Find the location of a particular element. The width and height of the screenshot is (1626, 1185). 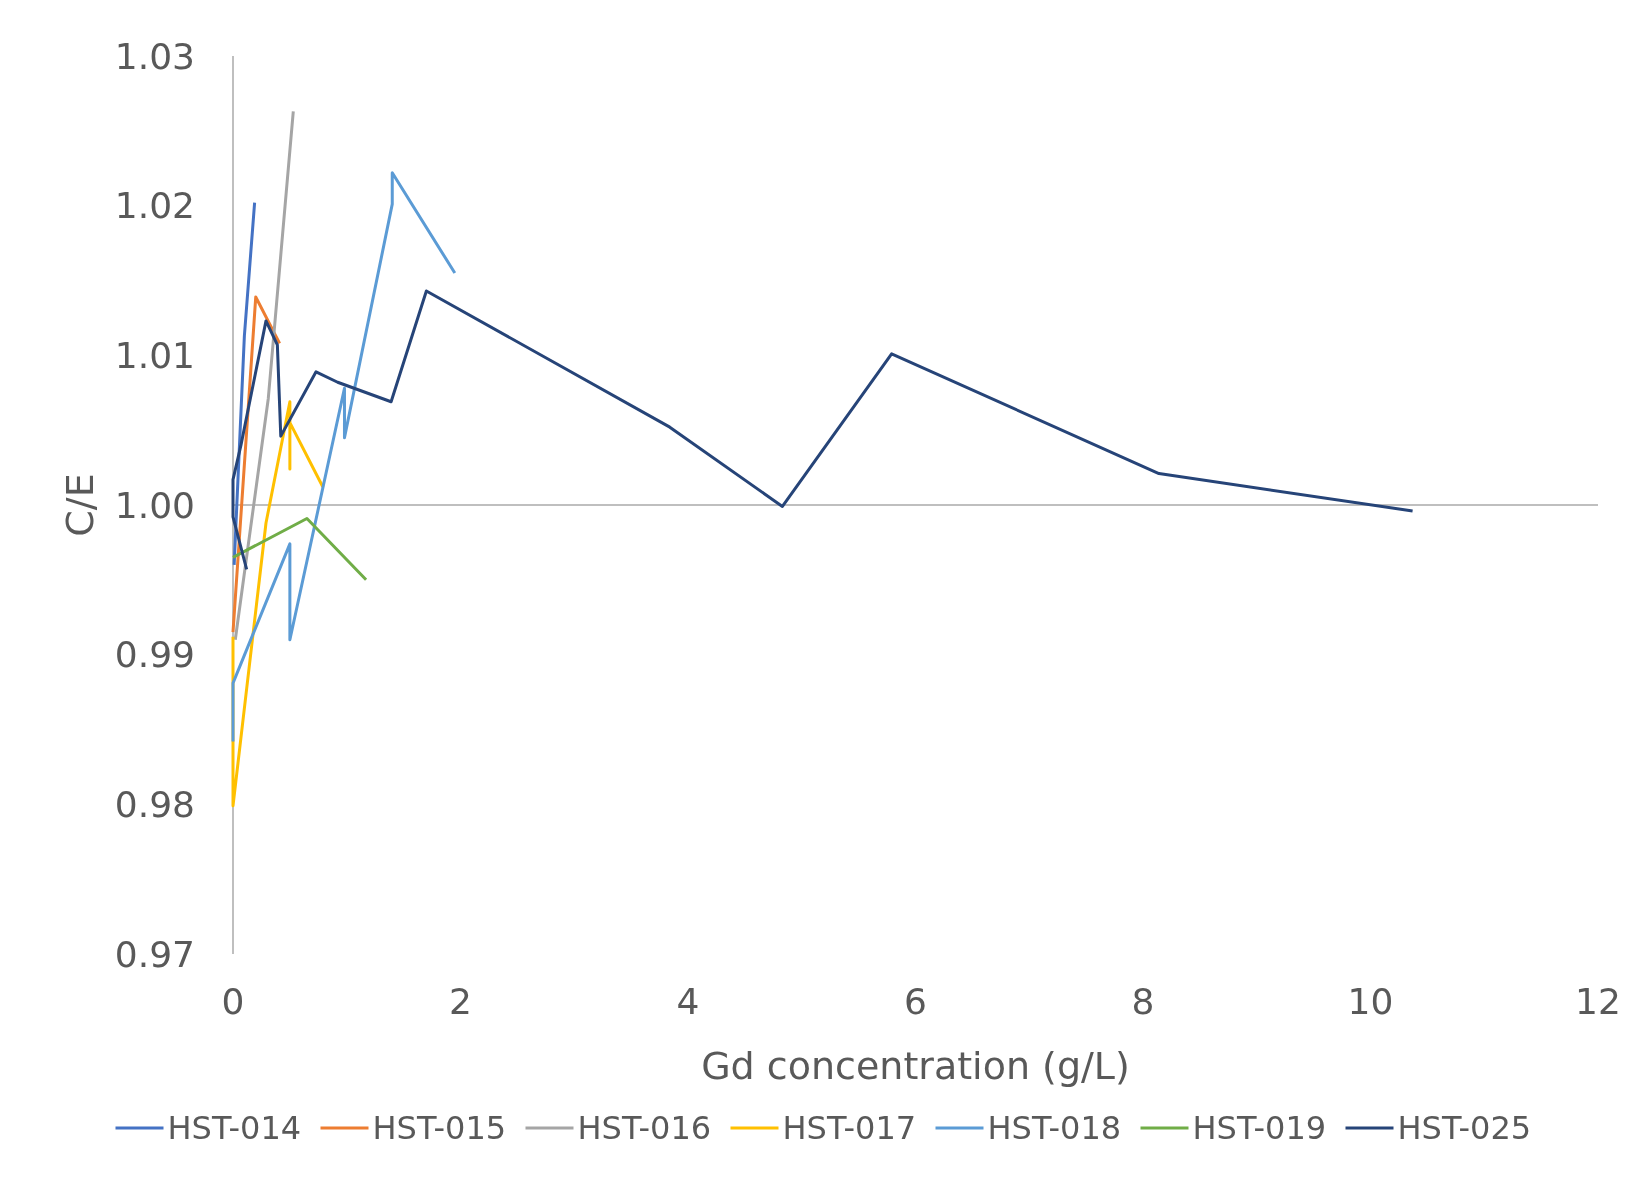

x-tick-label: 8 is located at coordinates (1143, 1001).